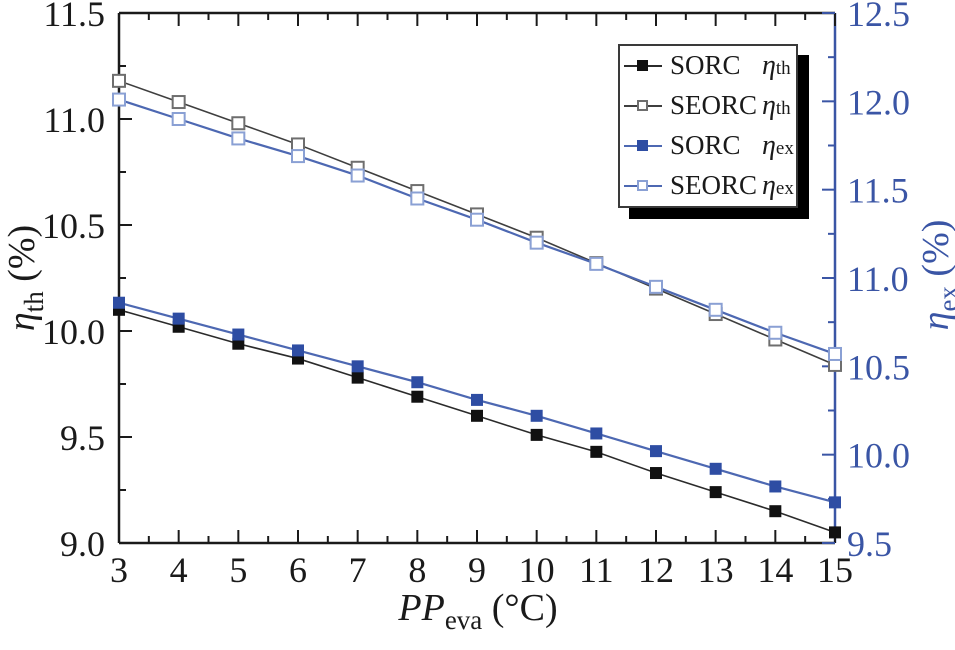 Image resolution: width=955 pixels, height=650 pixels. What do you see at coordinates (656, 570) in the screenshot?
I see `x-tick-label: 12` at bounding box center [656, 570].